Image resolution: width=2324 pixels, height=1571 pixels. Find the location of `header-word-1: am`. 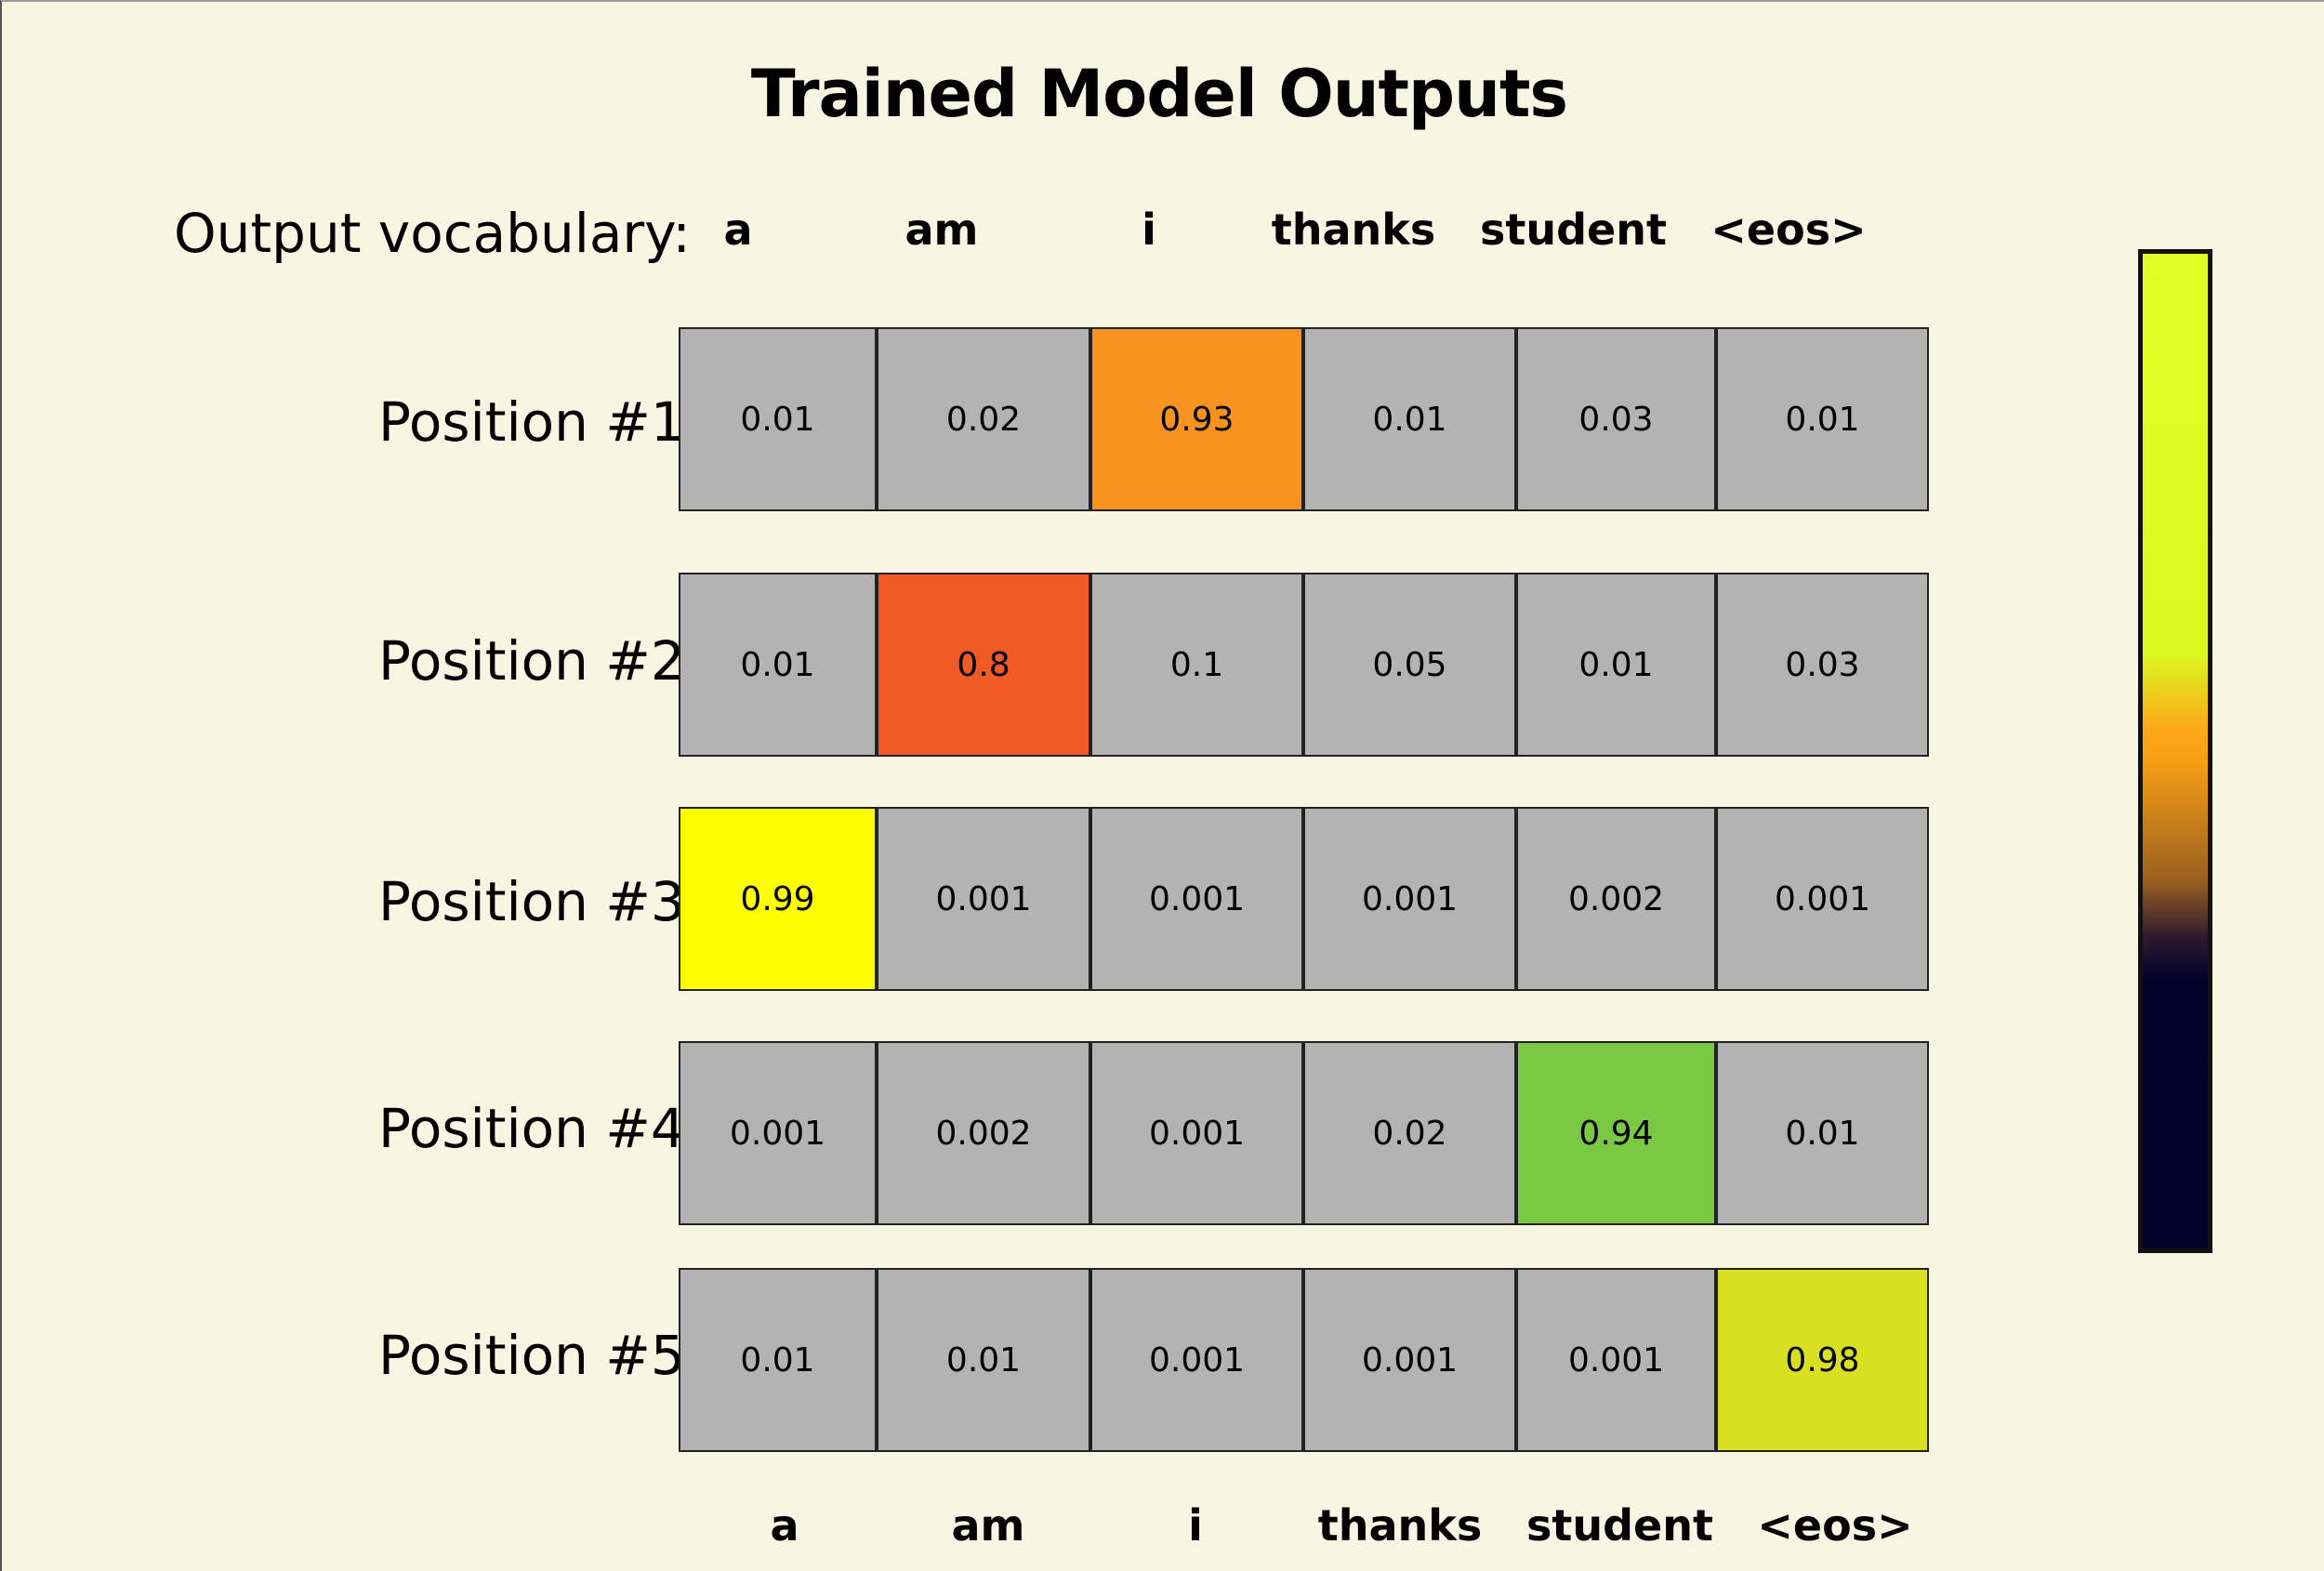

header-word-1: am is located at coordinates (942, 230).